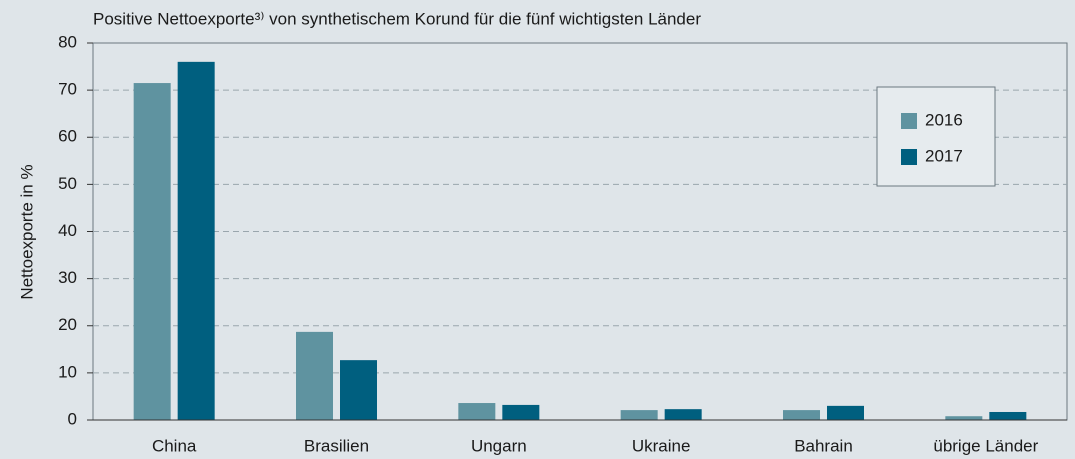  Describe the element at coordinates (67, 371) in the screenshot. I see `y-tick-label: 10` at that location.